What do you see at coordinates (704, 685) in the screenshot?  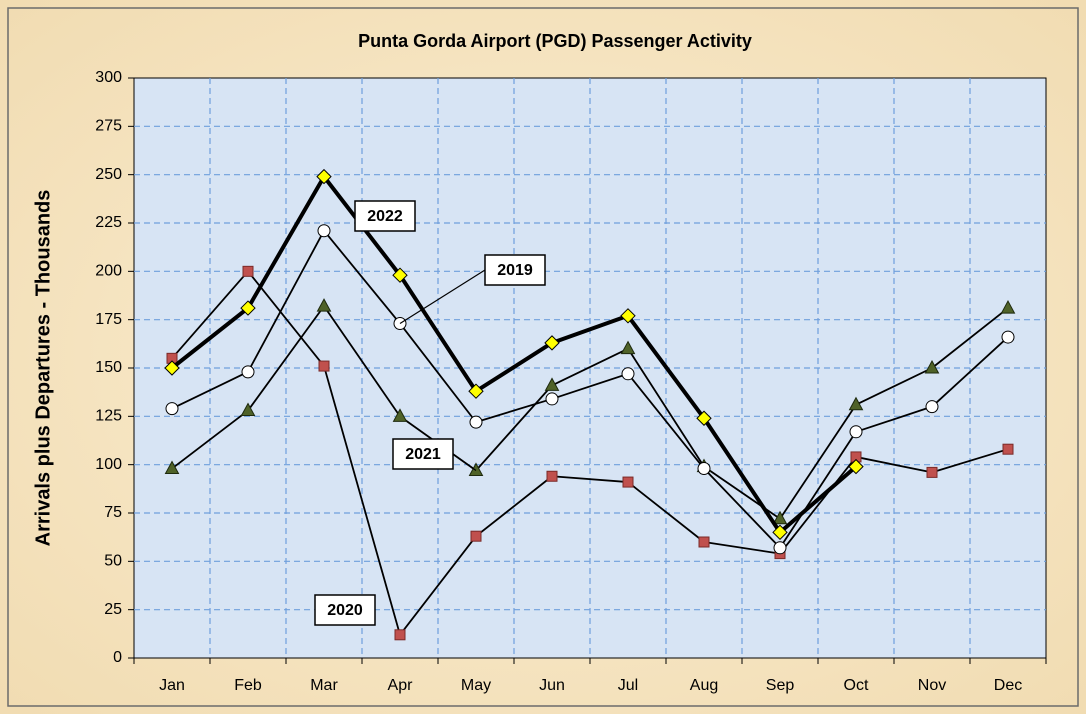 I see `x-tick-label: Aug` at bounding box center [704, 685].